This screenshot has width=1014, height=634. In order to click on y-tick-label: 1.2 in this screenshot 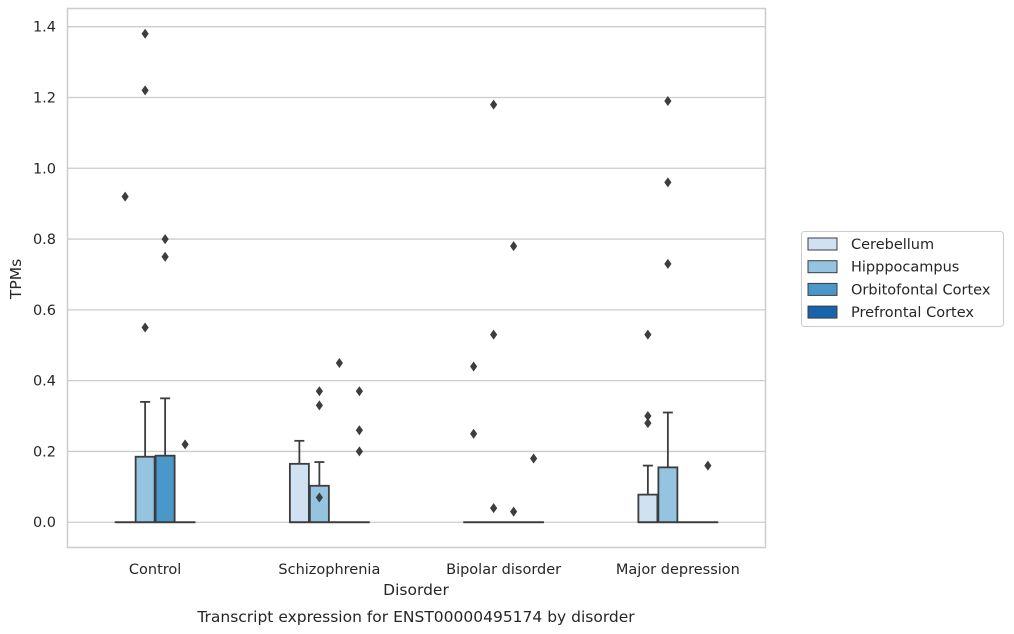, I will do `click(44, 98)`.